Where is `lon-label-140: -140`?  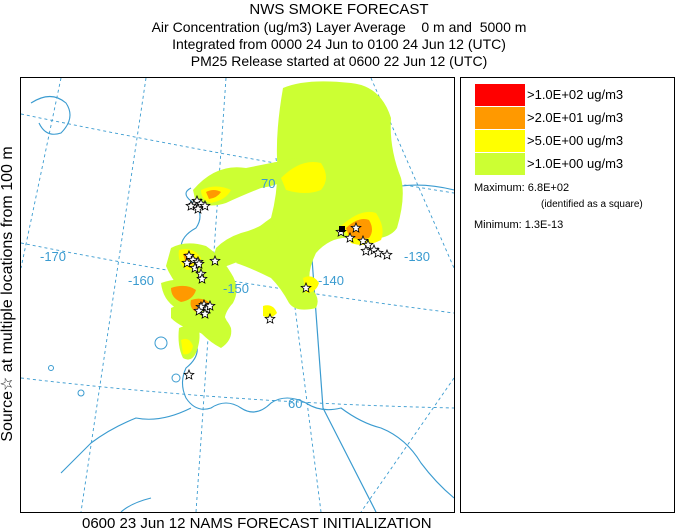 lon-label-140: -140 is located at coordinates (331, 280).